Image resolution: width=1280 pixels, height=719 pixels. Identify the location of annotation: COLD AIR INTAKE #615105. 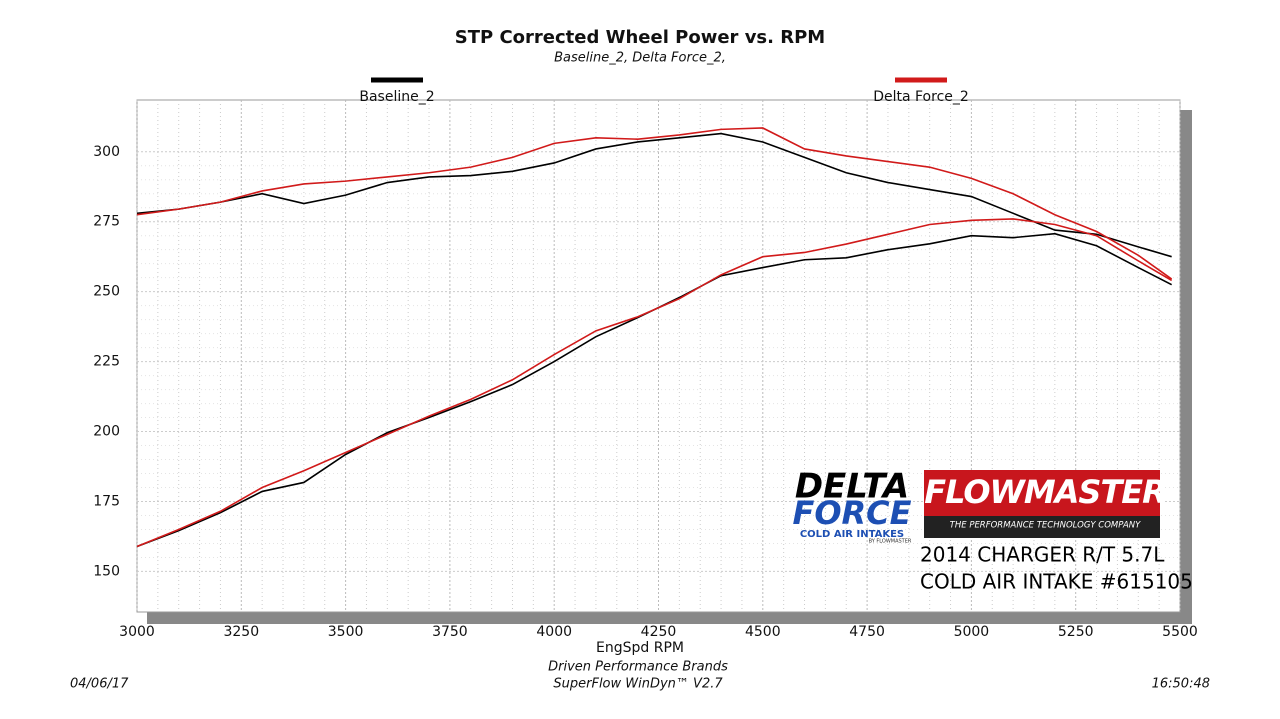
(1056, 582).